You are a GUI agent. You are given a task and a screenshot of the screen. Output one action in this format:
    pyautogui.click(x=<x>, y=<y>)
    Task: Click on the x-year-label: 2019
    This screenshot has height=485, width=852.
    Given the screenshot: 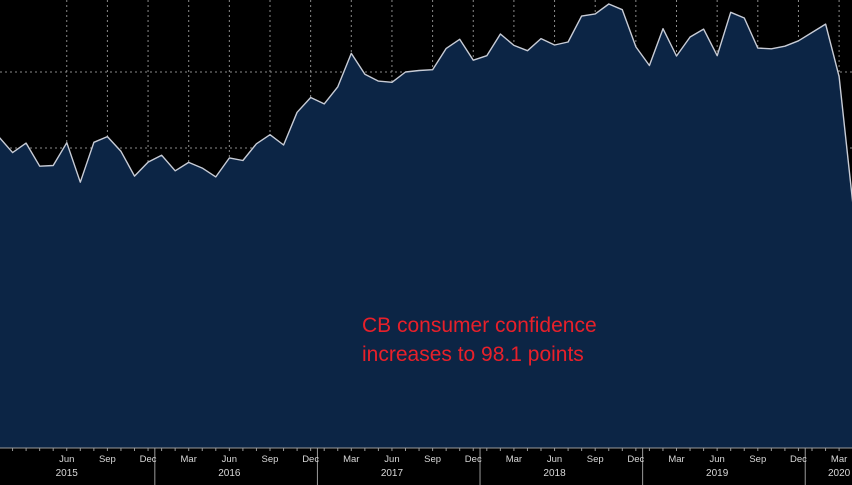 What is the action you would take?
    pyautogui.click(x=717, y=473)
    